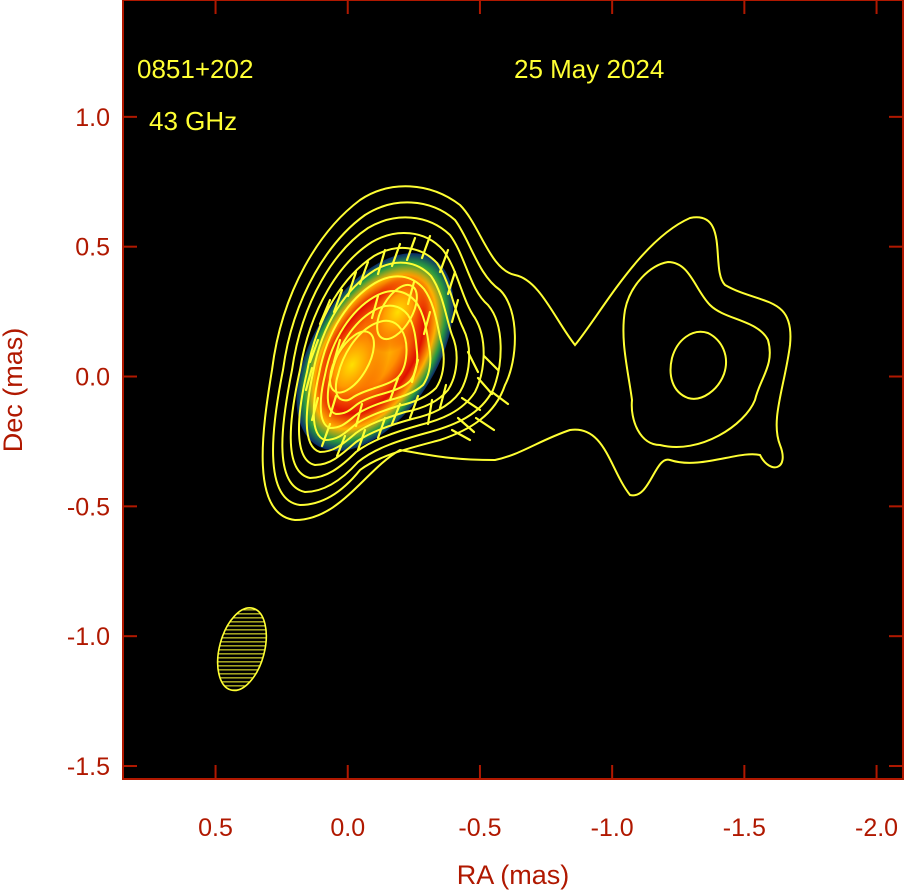 The height and width of the screenshot is (891, 904). Describe the element at coordinates (92, 248) in the screenshot. I see `y-tick-label: 0.5` at that location.